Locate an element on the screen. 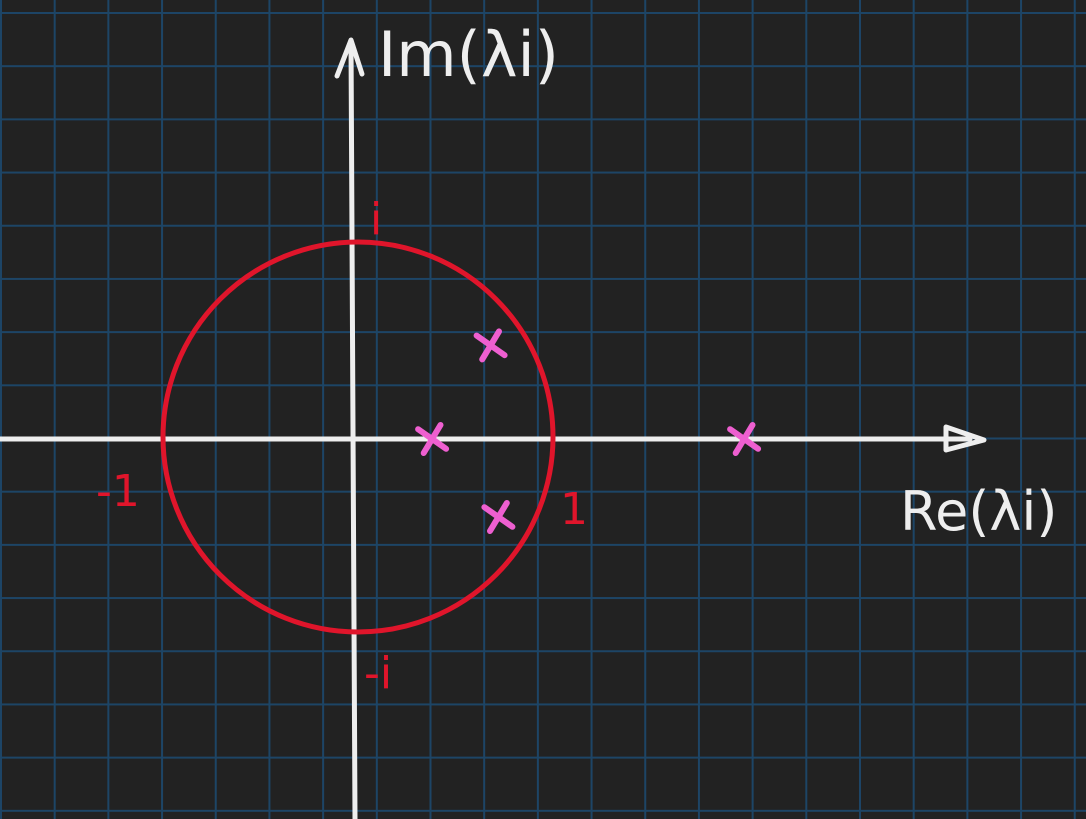 This screenshot has width=1086, height=819. imaginary-axis is located at coordinates (353, 429).